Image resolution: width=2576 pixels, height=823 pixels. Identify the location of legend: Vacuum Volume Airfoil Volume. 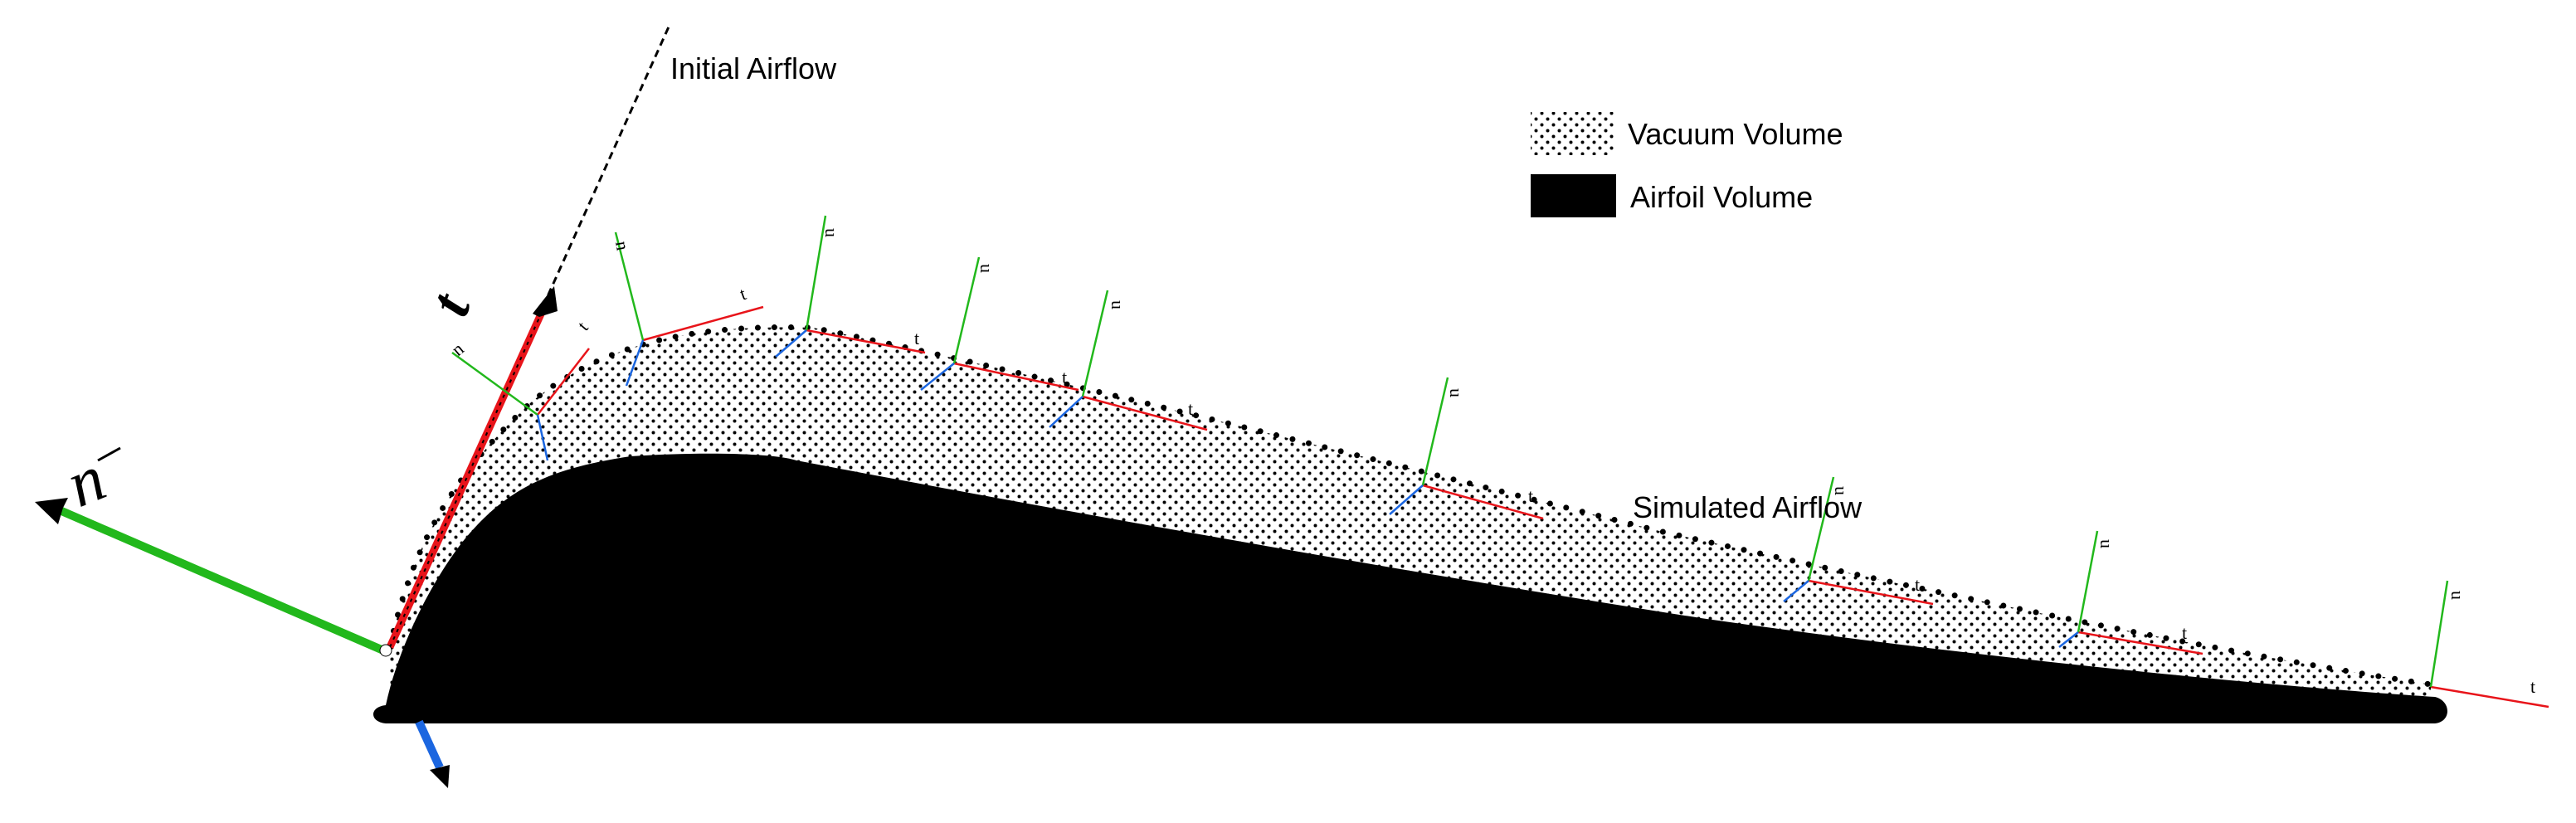
(1687, 164).